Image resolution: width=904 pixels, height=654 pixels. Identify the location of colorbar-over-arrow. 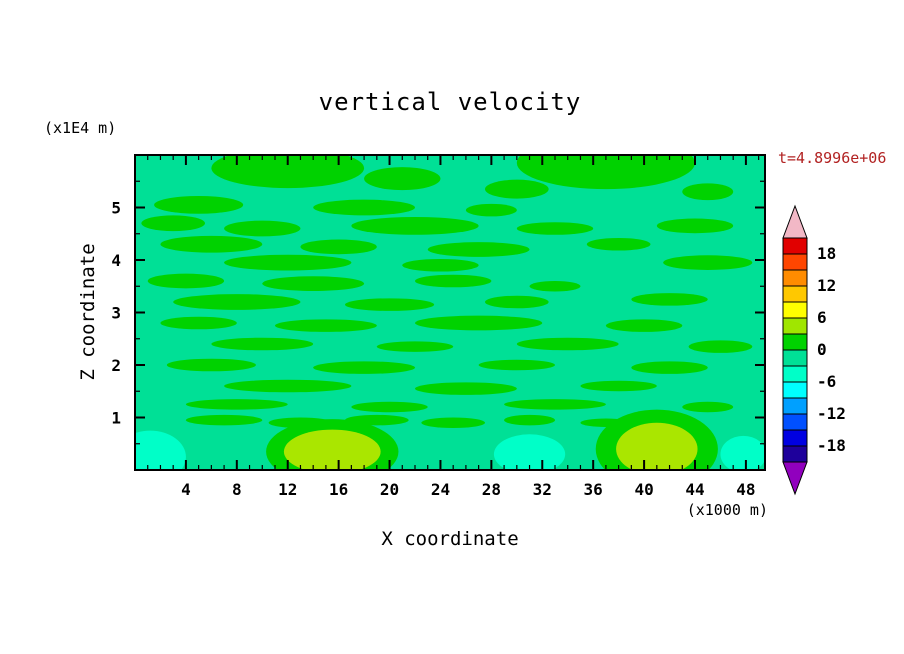
(795, 221).